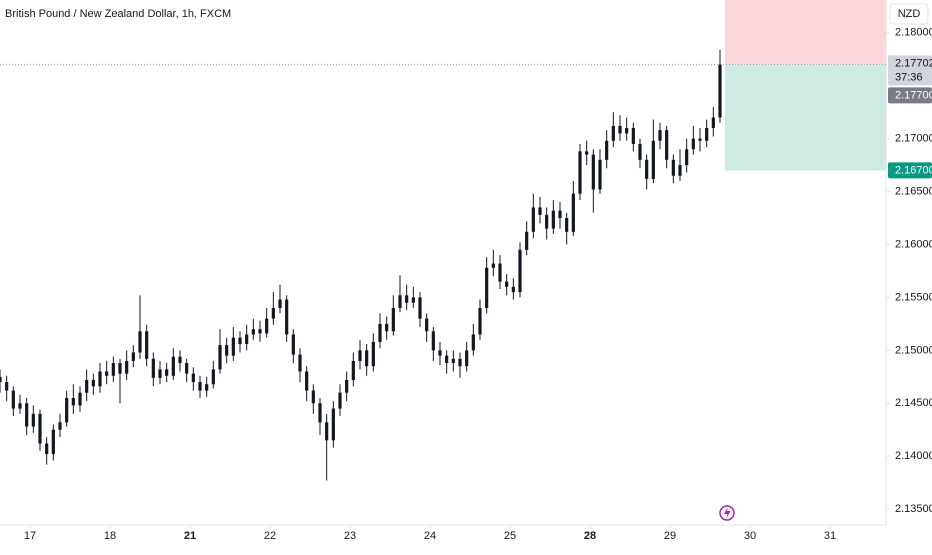 This screenshot has height=555, width=932. What do you see at coordinates (909, 77) in the screenshot?
I see `countdown-label: 37:36` at bounding box center [909, 77].